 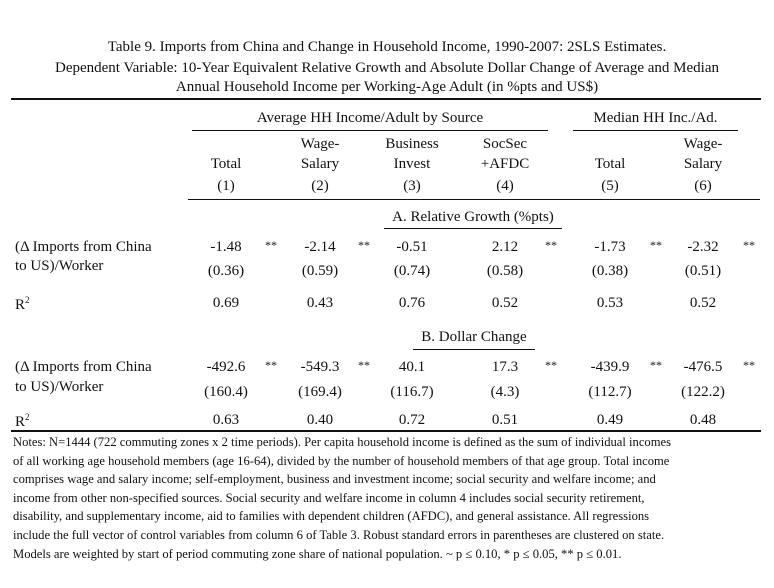 What do you see at coordinates (473, 228) in the screenshot?
I see `panel-a-underline` at bounding box center [473, 228].